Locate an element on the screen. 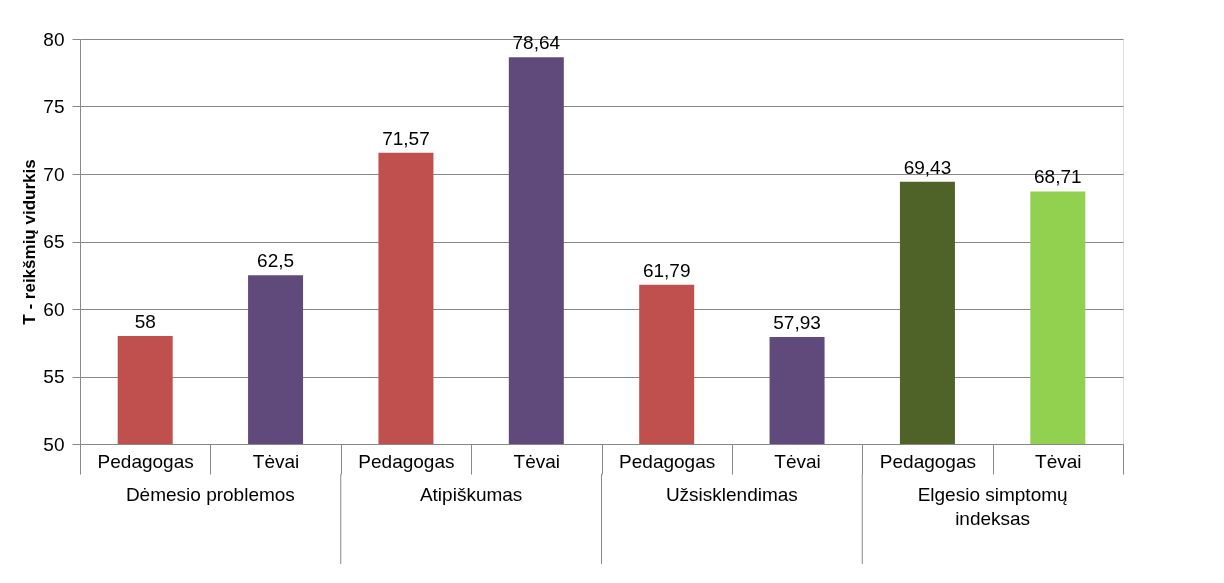  y-tick-label: 55 is located at coordinates (54, 376).